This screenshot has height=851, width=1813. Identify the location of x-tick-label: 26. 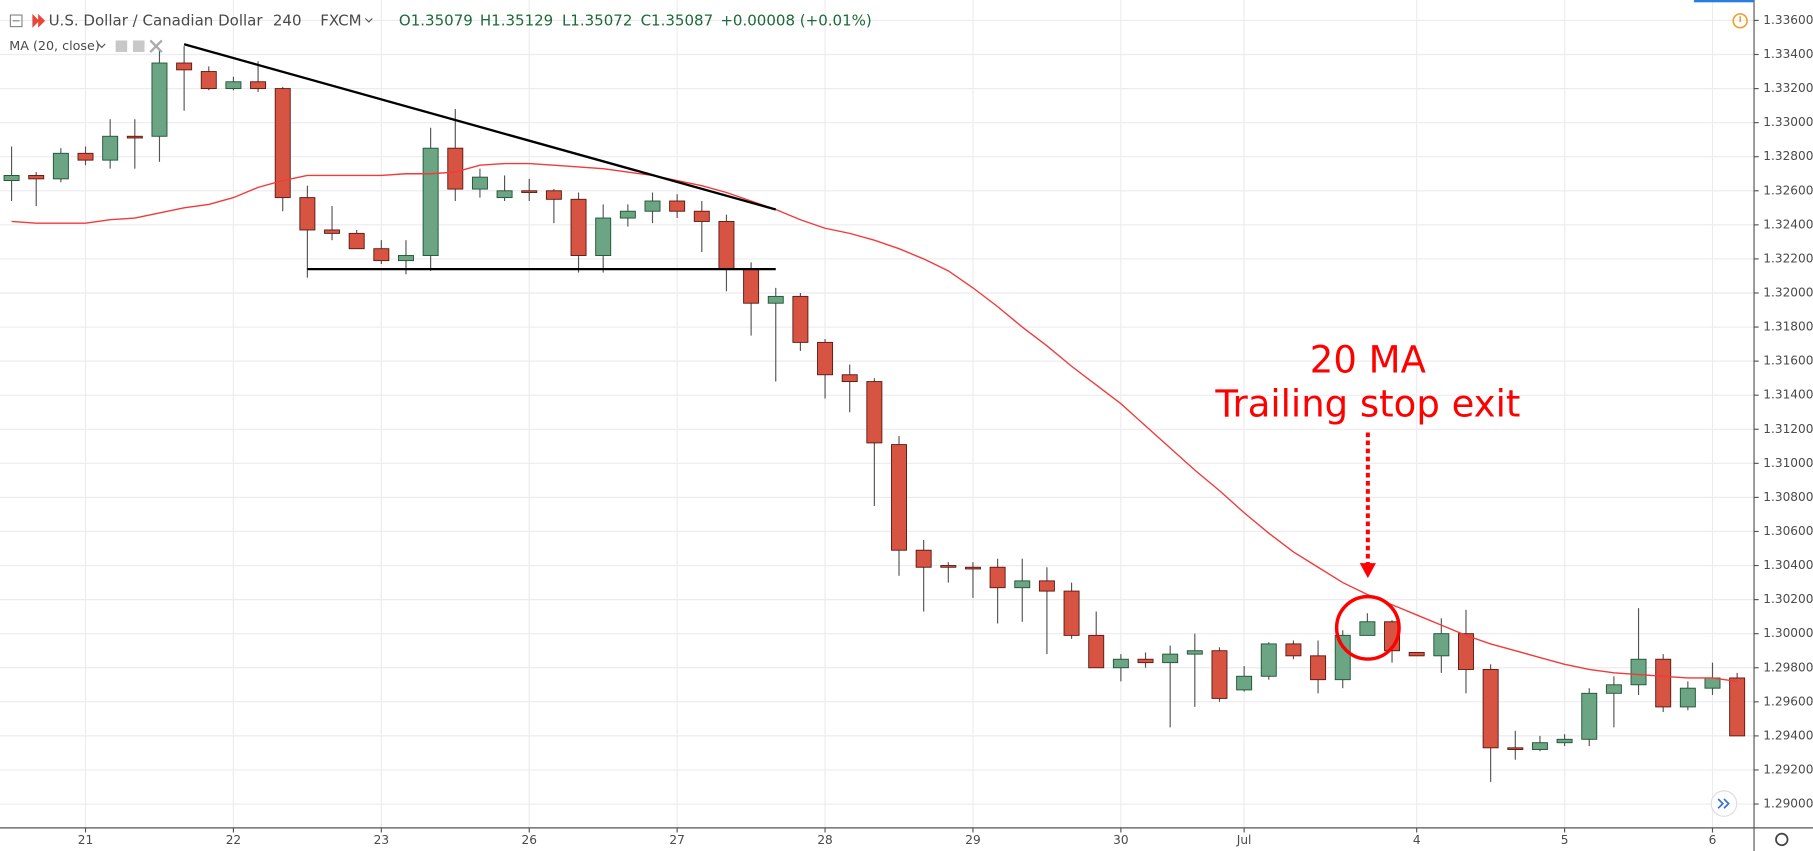
(529, 840).